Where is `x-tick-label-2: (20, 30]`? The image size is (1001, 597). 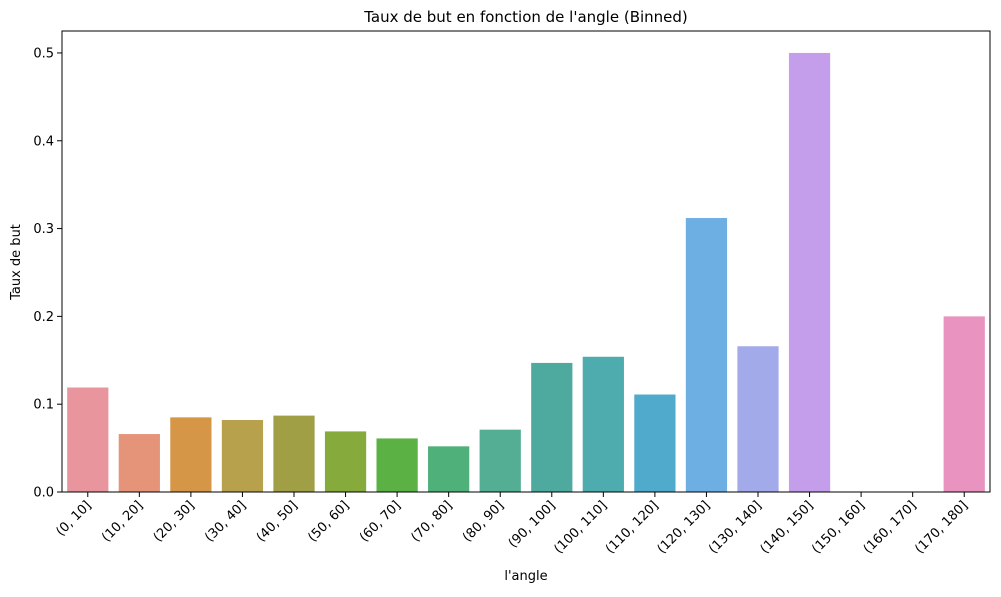
x-tick-label-2: (20, 30] is located at coordinates (174, 521).